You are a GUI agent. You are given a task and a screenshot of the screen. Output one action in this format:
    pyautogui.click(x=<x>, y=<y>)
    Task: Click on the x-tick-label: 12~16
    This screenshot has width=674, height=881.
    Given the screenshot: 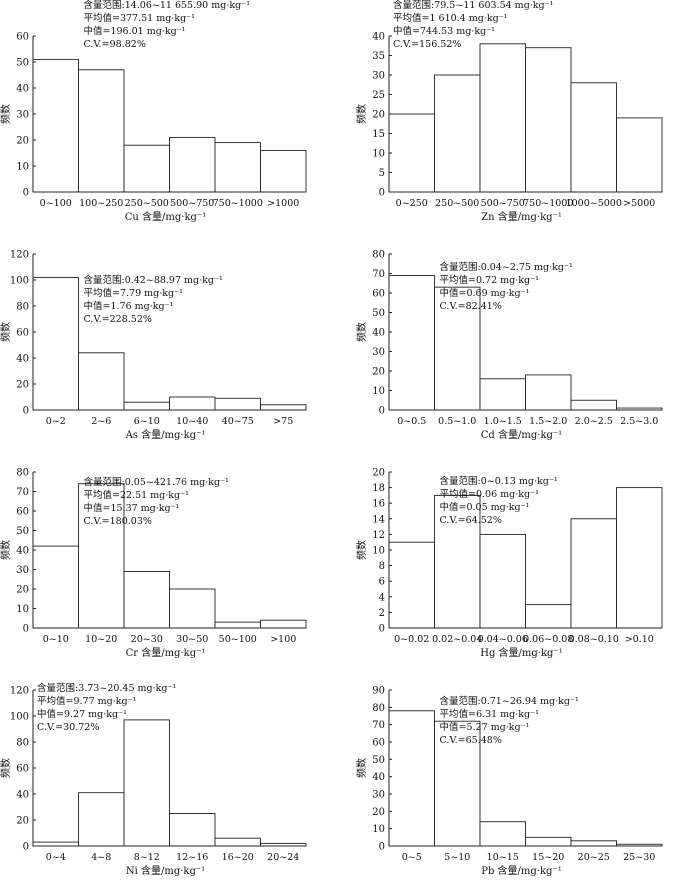 What is the action you would take?
    pyautogui.click(x=192, y=857)
    